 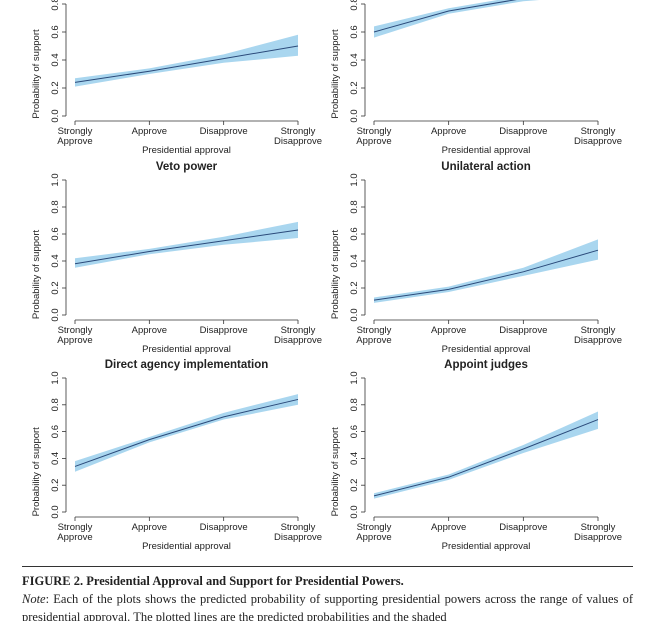 I want to click on panel-title: Unilateral action, so click(x=486, y=167).